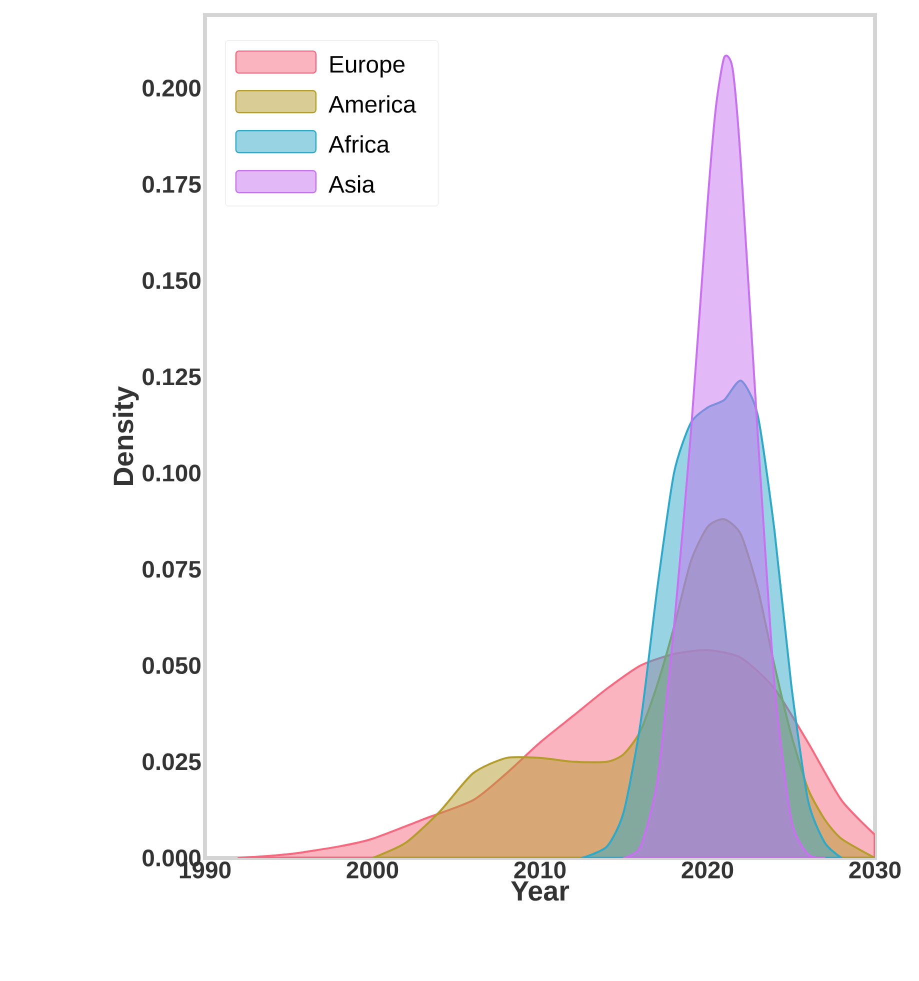 Image resolution: width=919 pixels, height=981 pixels. I want to click on y-tick-label: 0.050, so click(171, 665).